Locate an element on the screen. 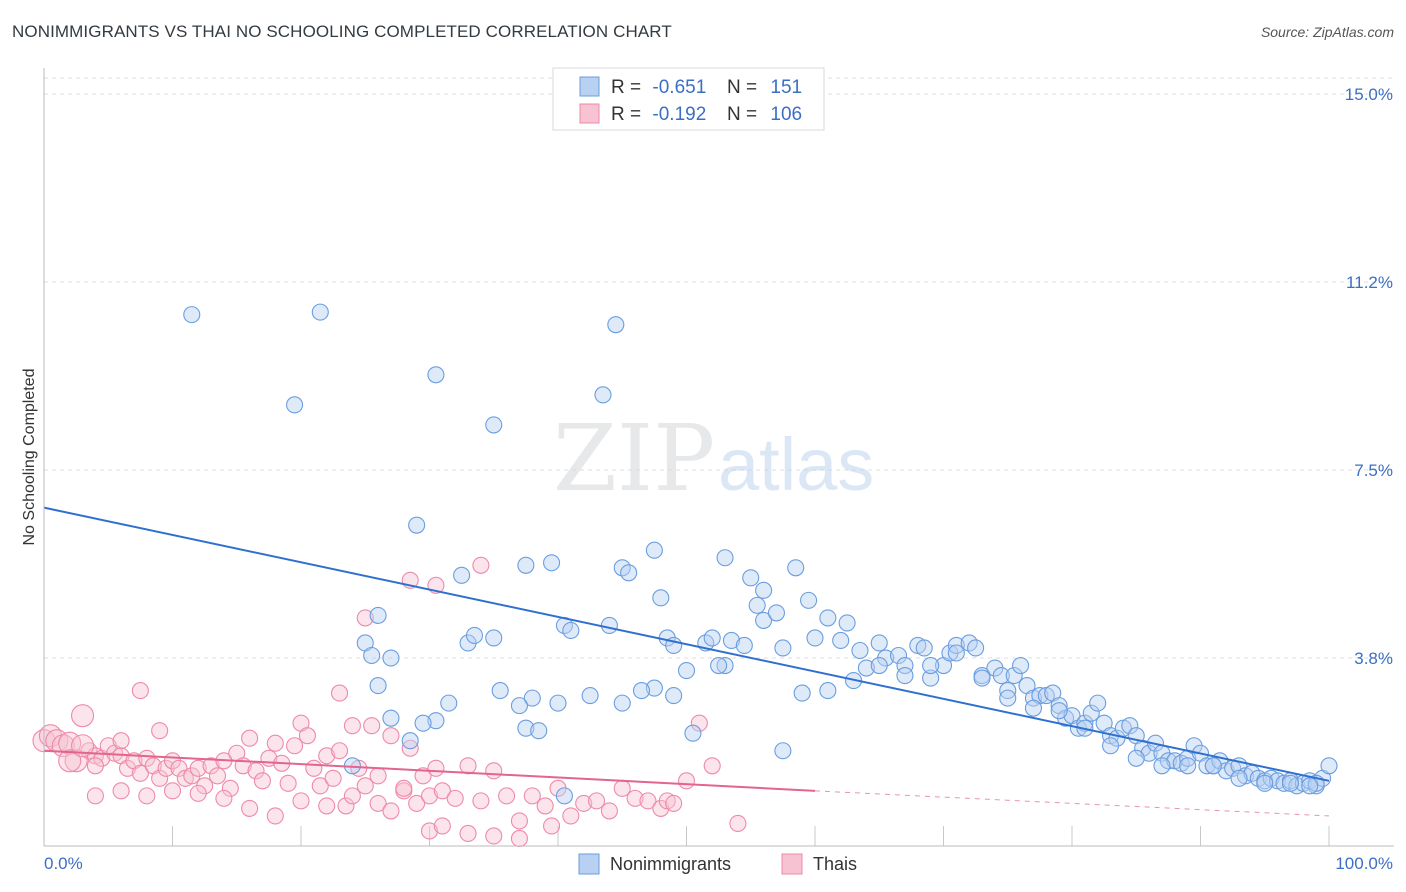 This screenshot has width=1406, height=892. thais-trend-line-extension is located at coordinates (1072, 803).